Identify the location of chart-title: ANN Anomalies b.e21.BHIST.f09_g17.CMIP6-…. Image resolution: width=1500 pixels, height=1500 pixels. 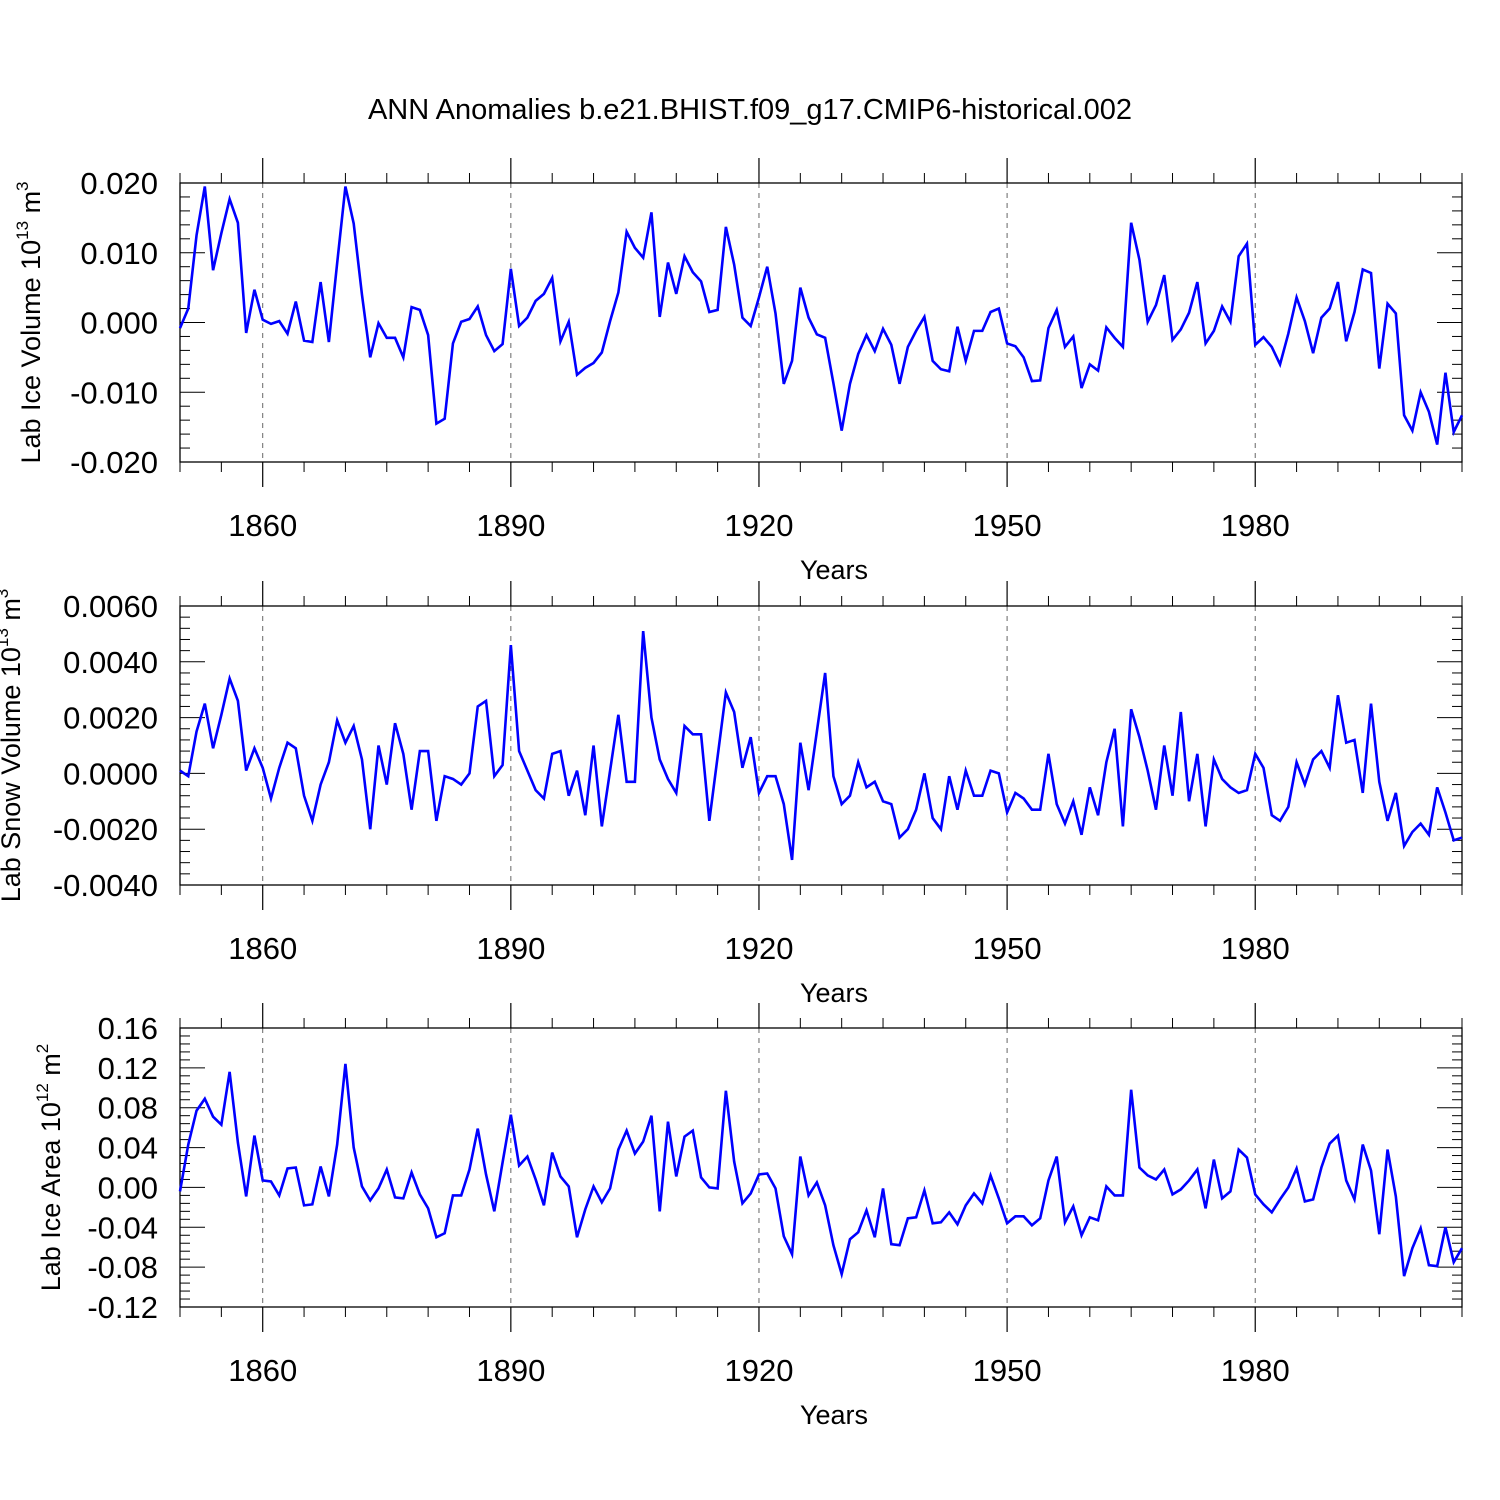
(750, 110).